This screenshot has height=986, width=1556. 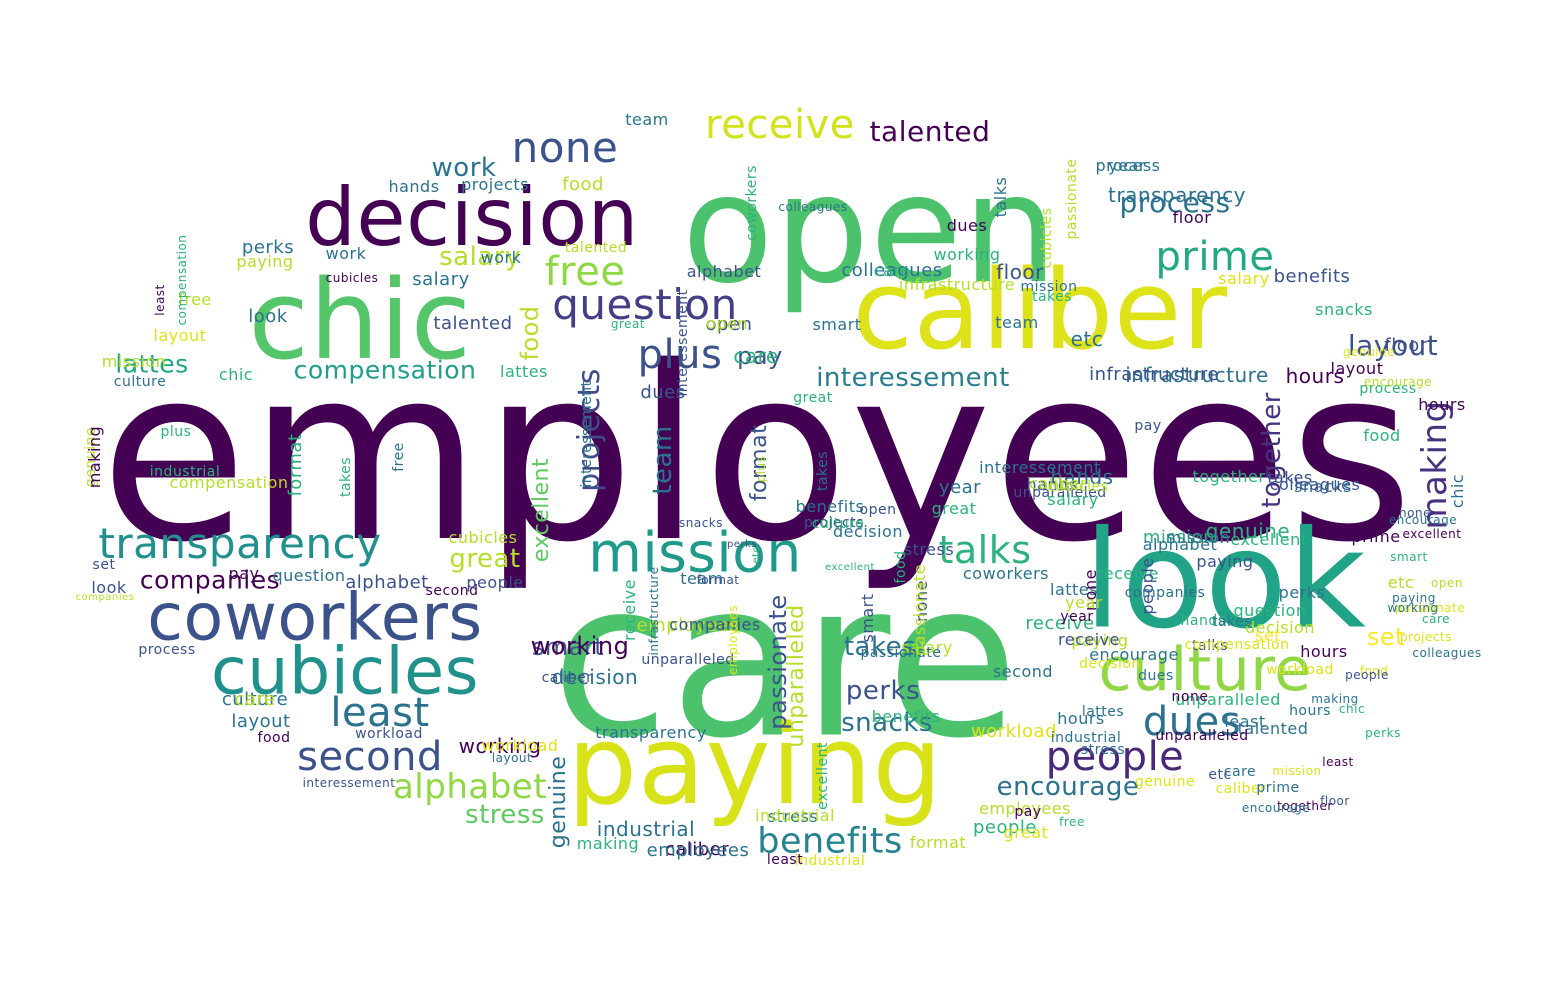 I want to click on cloud-word: great, so click(x=954, y=508).